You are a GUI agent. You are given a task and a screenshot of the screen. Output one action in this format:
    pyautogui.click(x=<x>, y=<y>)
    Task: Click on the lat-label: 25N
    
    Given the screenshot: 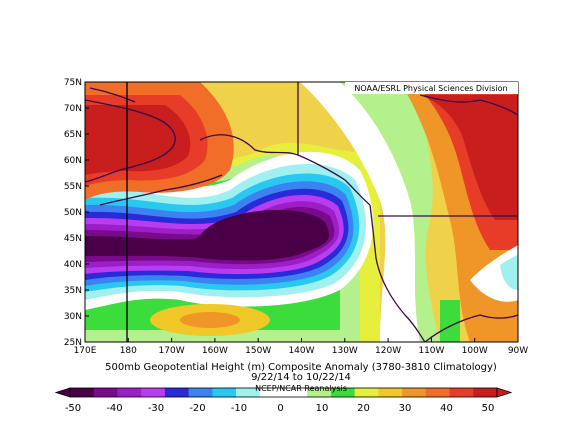 What is the action you would take?
    pyautogui.click(x=73, y=343)
    